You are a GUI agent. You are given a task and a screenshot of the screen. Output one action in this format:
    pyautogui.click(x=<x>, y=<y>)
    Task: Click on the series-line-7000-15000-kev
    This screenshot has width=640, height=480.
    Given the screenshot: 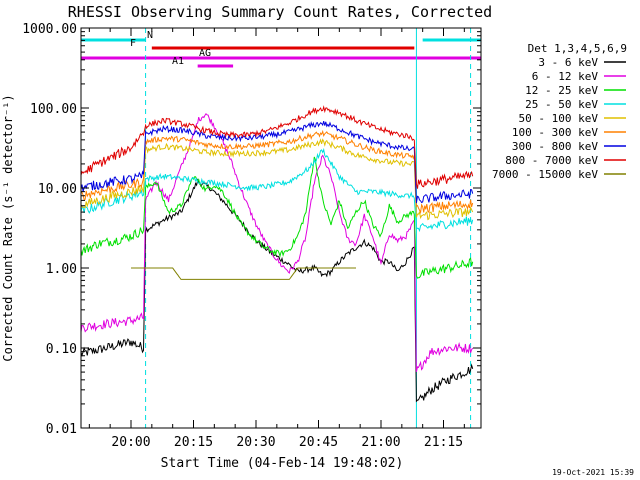 What is the action you would take?
    pyautogui.click(x=243, y=273)
    